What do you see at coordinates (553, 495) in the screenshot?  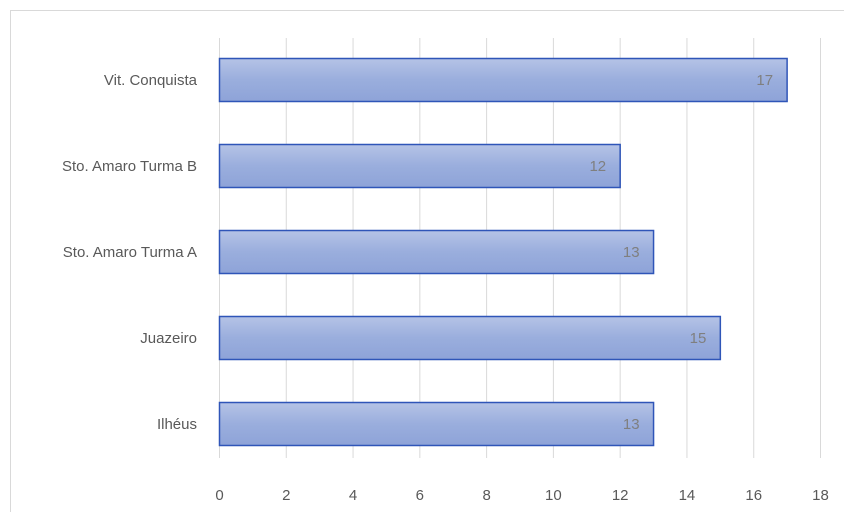 I see `x-tick-label: 10` at bounding box center [553, 495].